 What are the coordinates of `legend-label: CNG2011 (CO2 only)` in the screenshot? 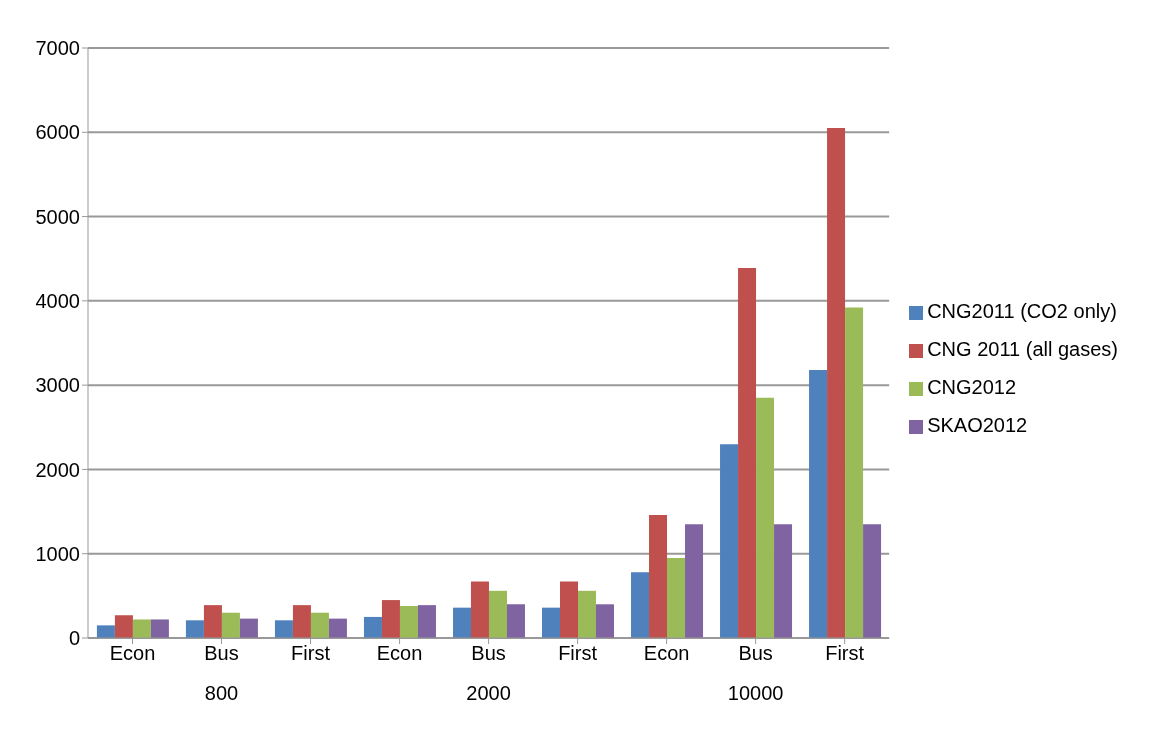 It's located at (1022, 311).